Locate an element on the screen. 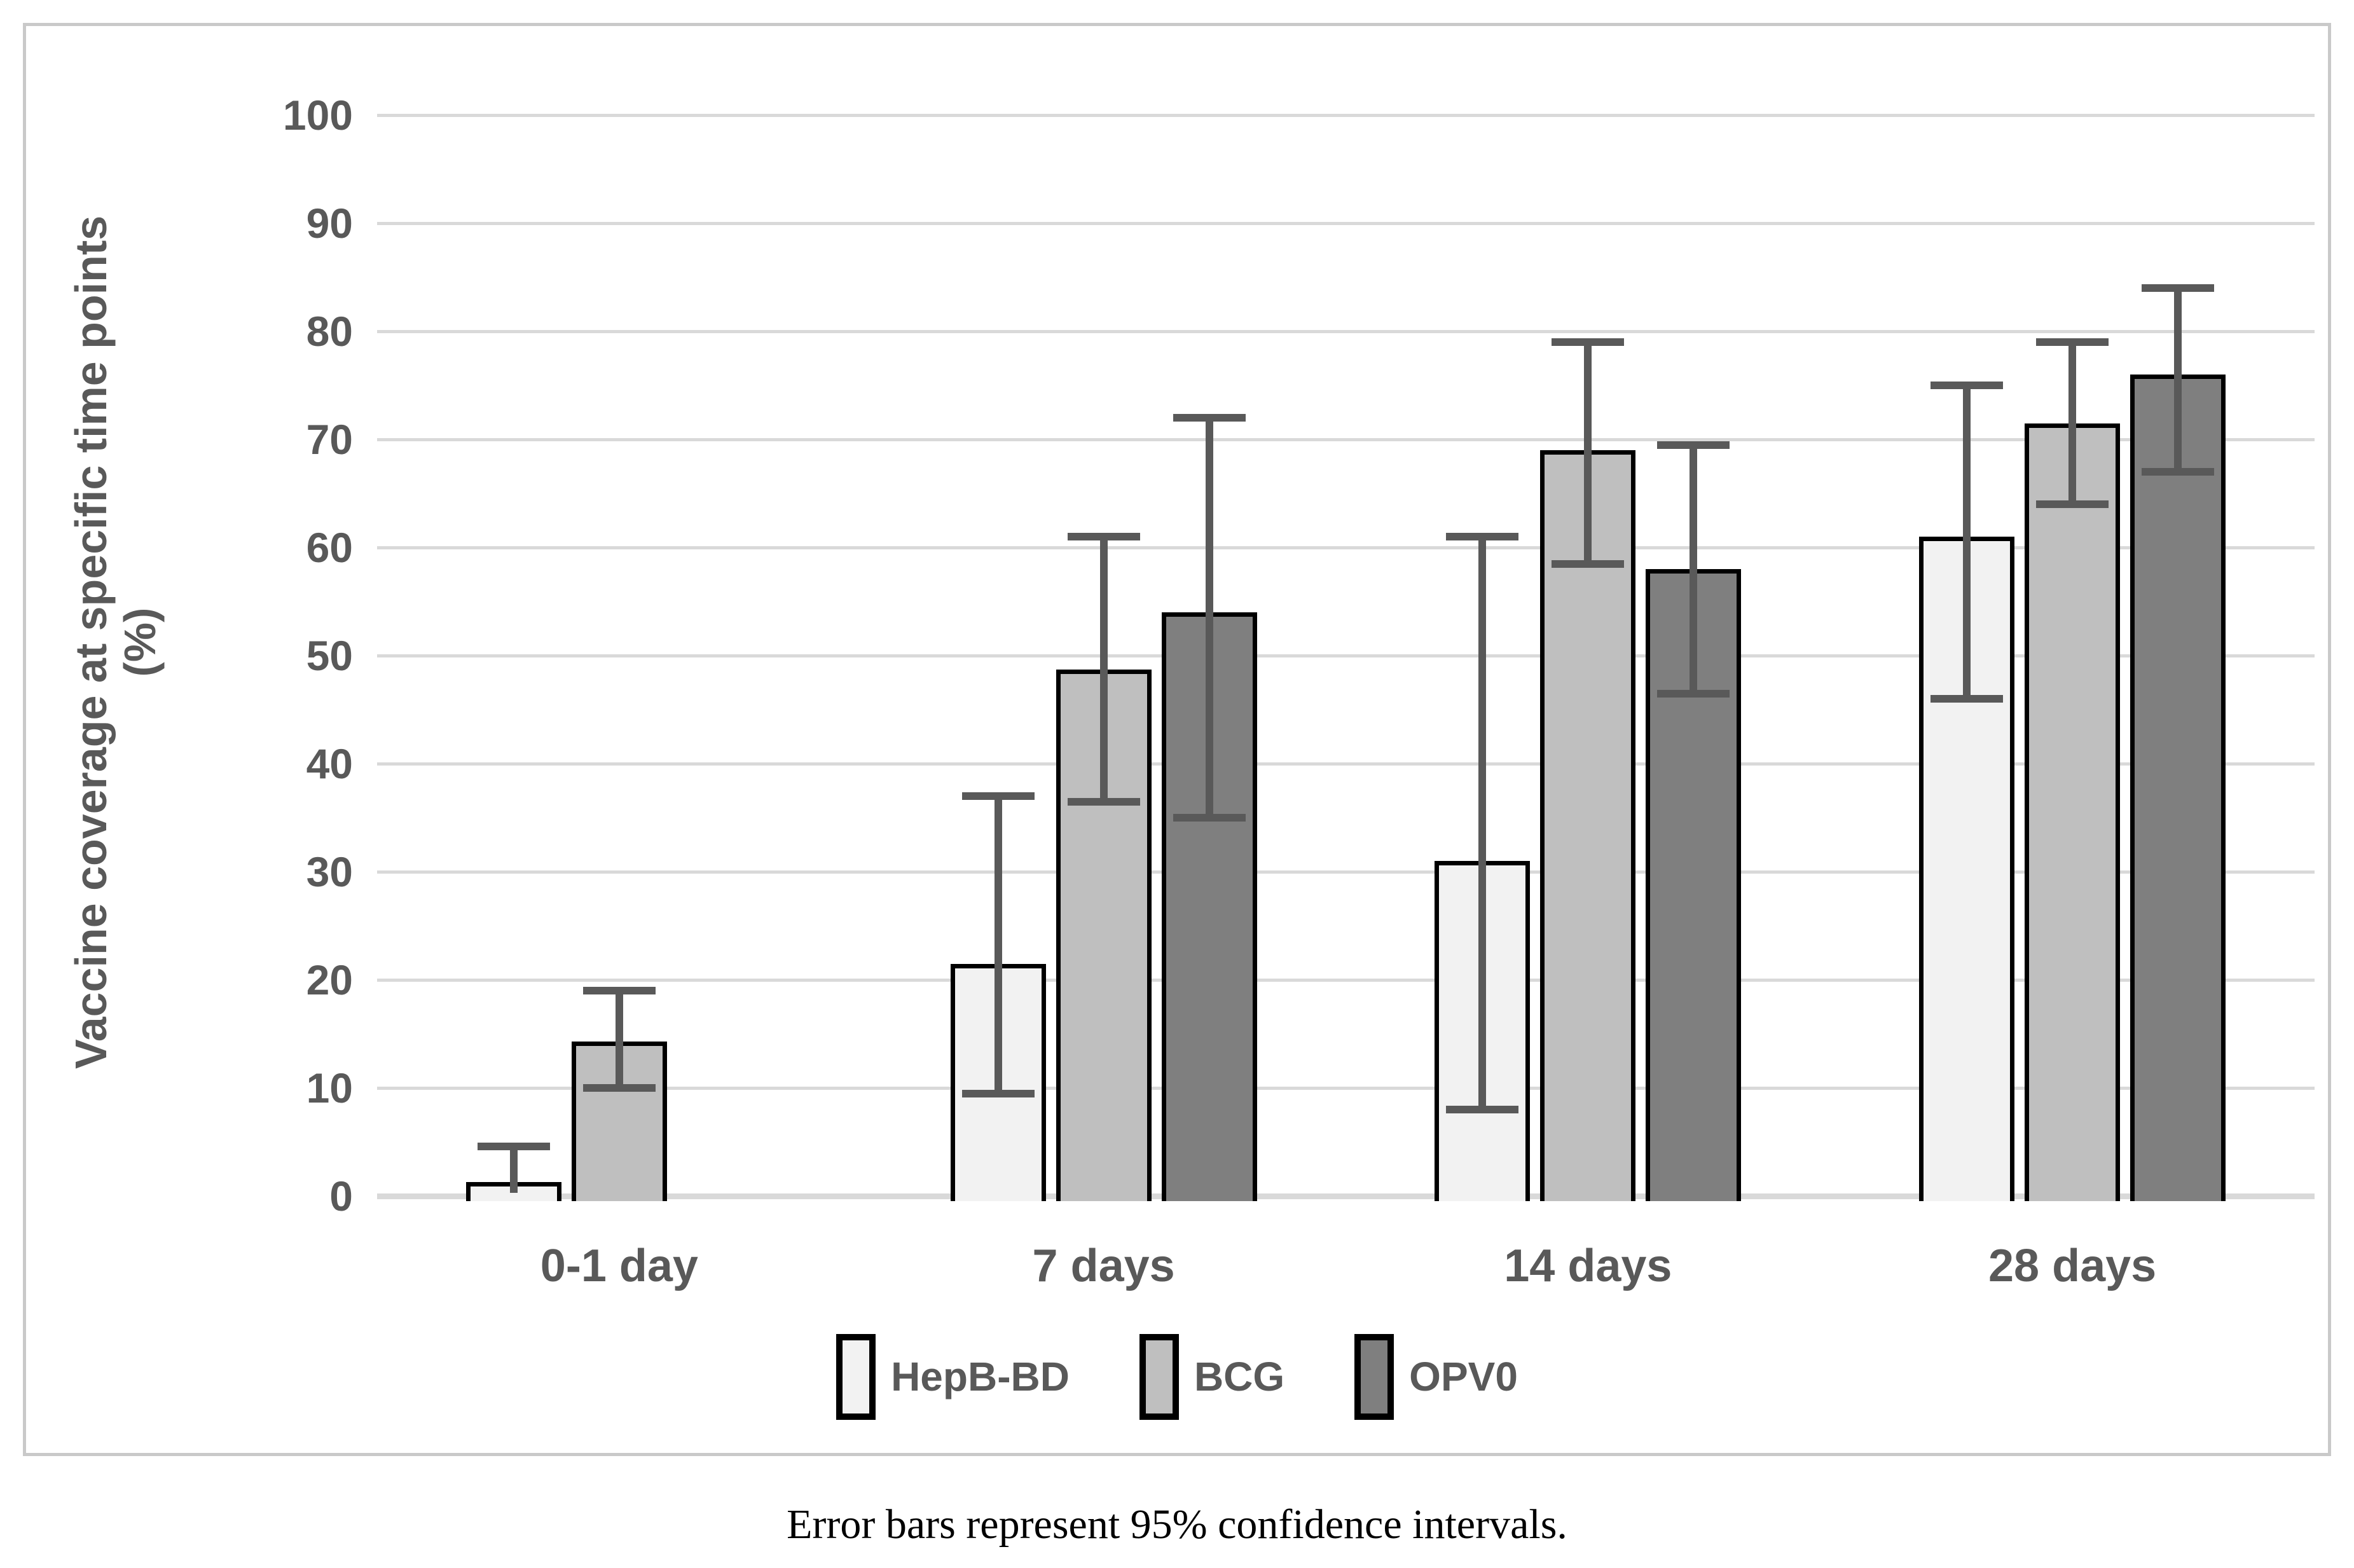 This screenshot has height=1568, width=2354. x-tick-label: 14 days is located at coordinates (1588, 1266).